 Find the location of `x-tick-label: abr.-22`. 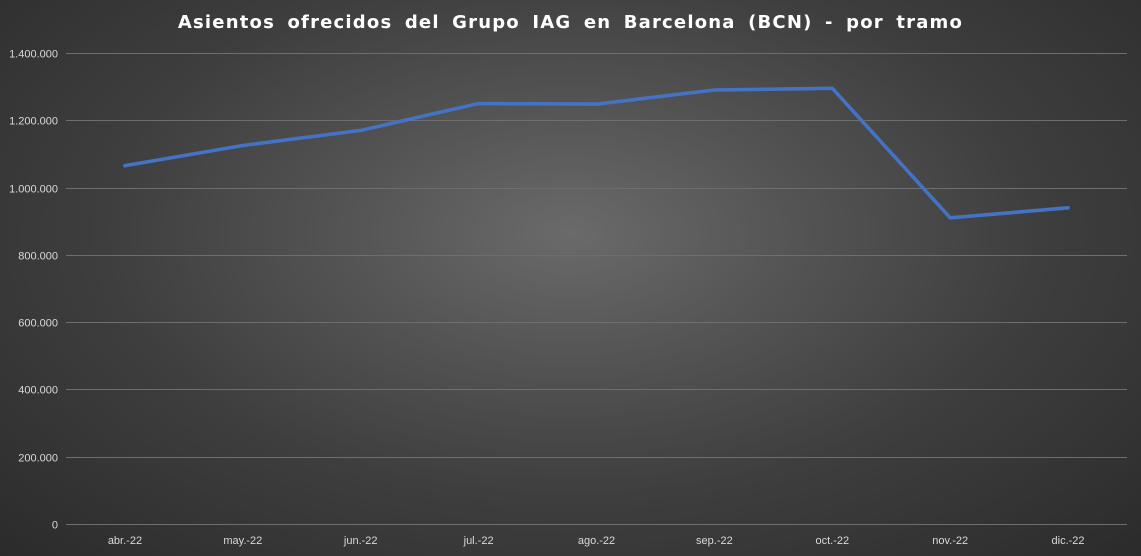

x-tick-label: abr.-22 is located at coordinates (125, 541).